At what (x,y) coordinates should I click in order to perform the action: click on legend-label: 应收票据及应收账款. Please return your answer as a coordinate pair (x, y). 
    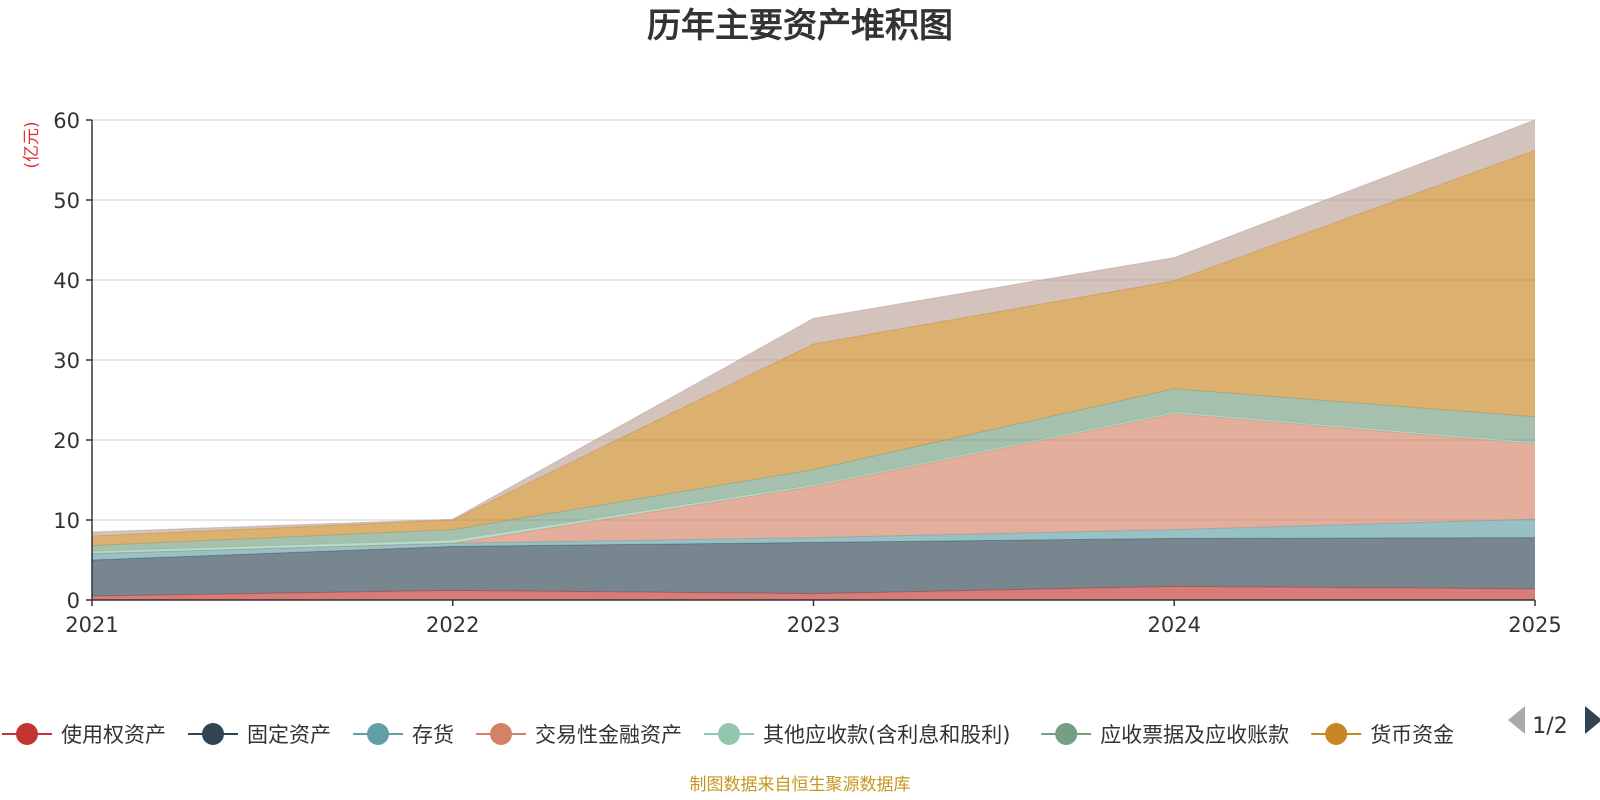
    Looking at the image, I should click on (1194, 735).